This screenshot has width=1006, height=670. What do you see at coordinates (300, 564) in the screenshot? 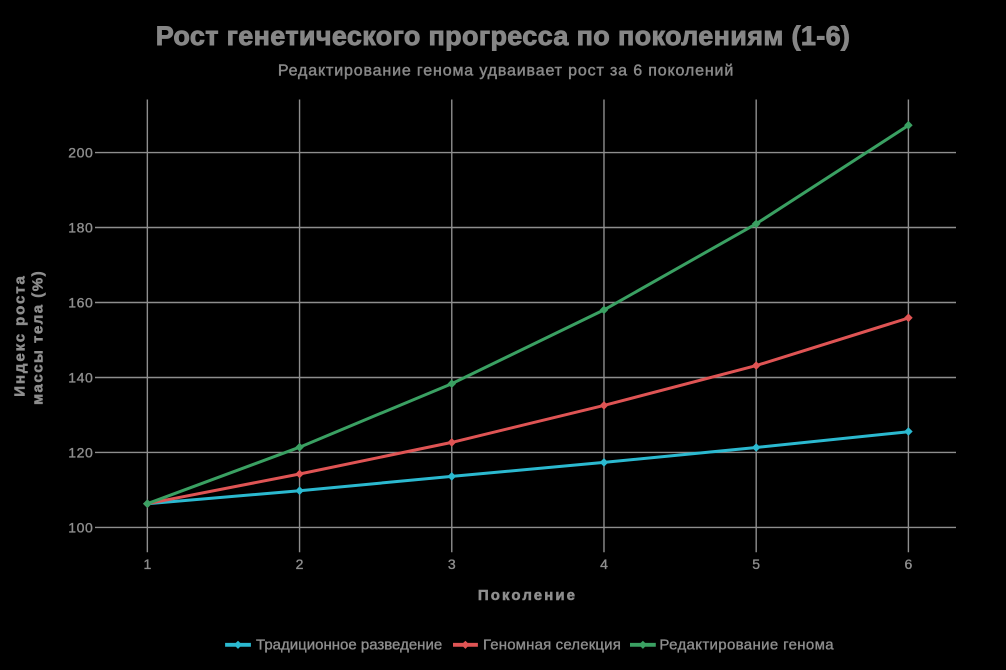
I see `svg-text: 2` at bounding box center [300, 564].